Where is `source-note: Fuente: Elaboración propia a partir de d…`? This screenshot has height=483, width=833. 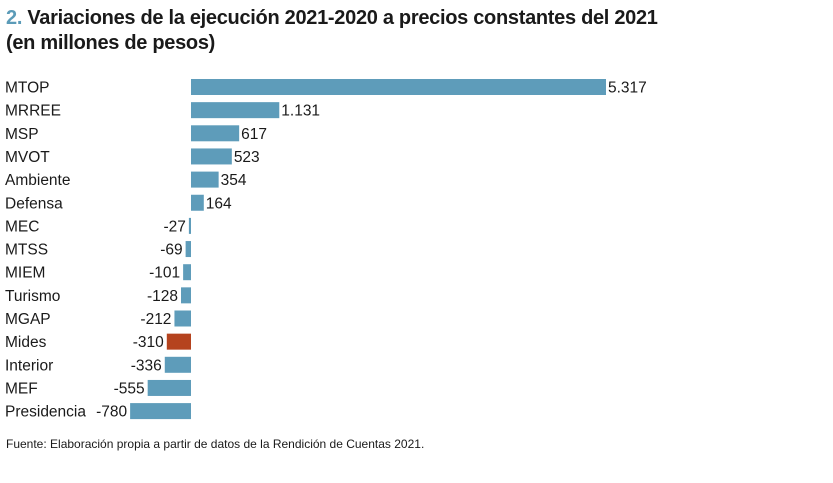 source-note: Fuente: Elaboración propia a partir de d… is located at coordinates (215, 444).